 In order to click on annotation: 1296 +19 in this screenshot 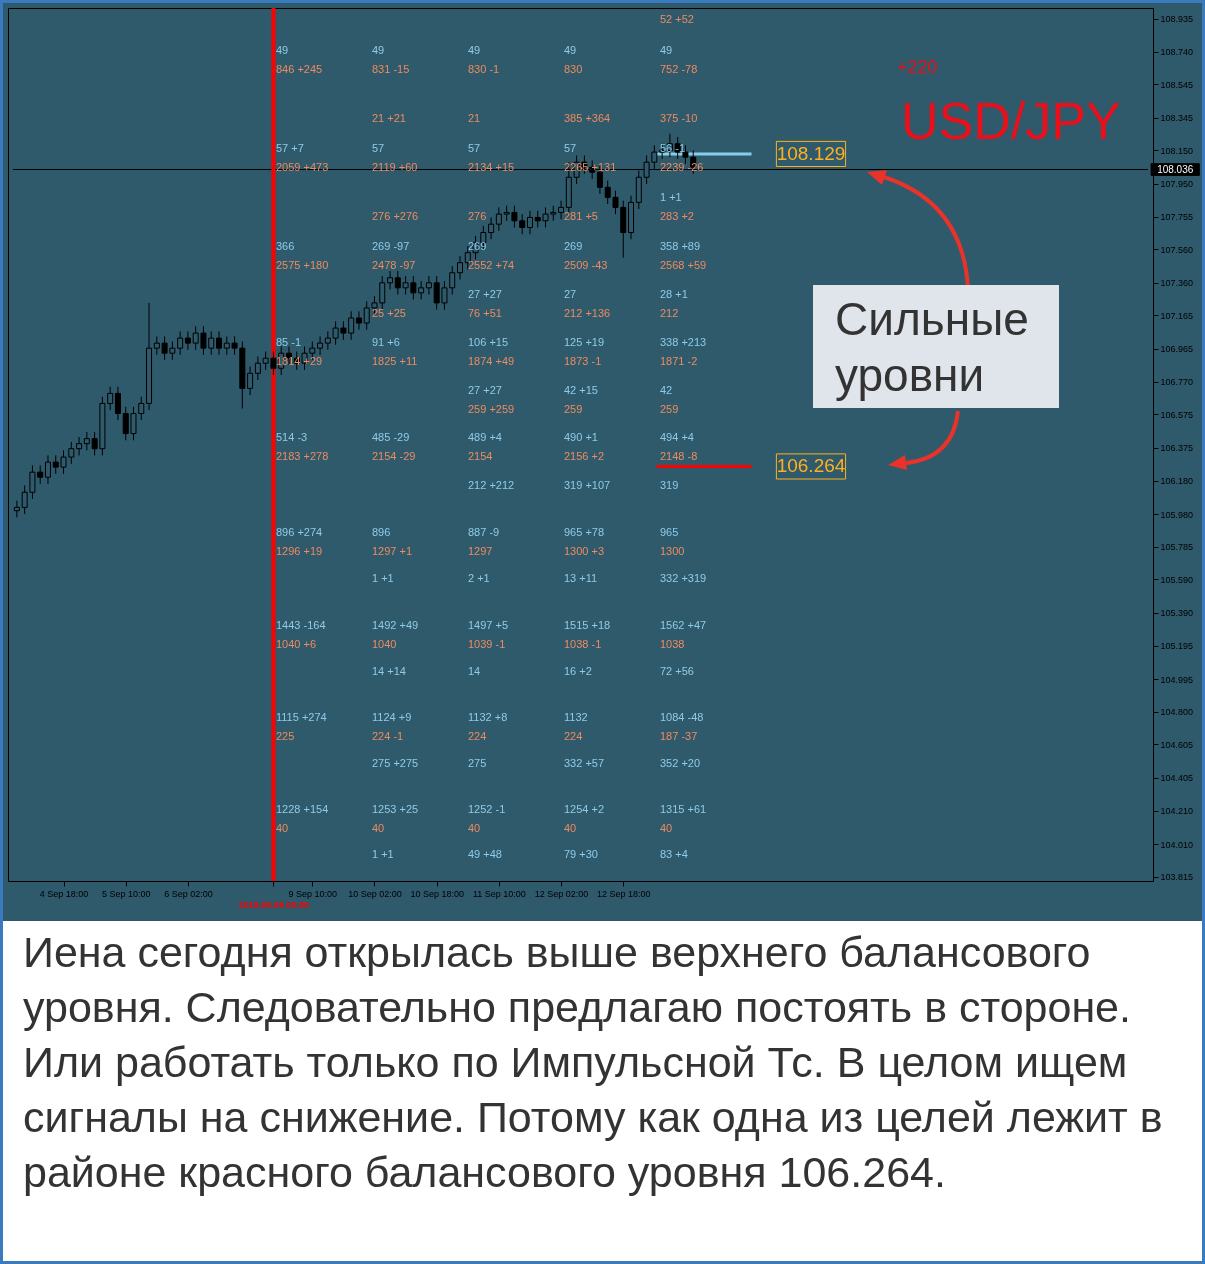, I will do `click(299, 551)`.